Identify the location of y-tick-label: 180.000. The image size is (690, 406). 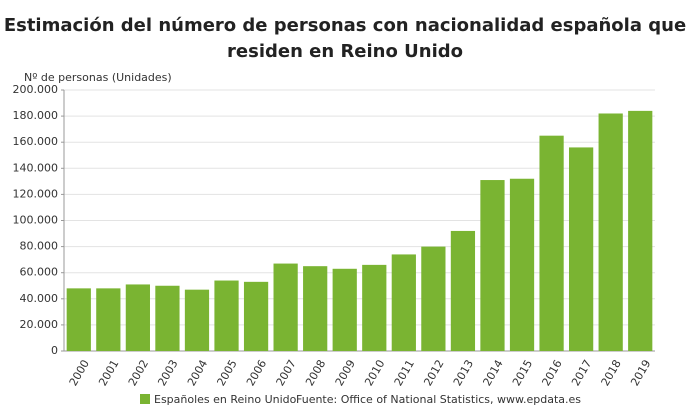
(36, 115).